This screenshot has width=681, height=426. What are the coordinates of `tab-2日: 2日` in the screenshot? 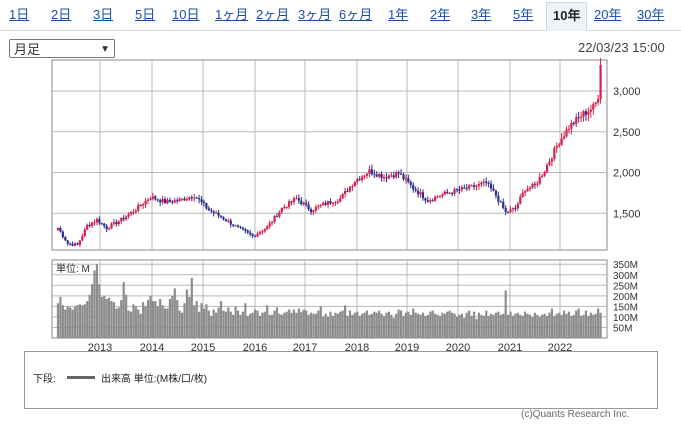 It's located at (61, 14).